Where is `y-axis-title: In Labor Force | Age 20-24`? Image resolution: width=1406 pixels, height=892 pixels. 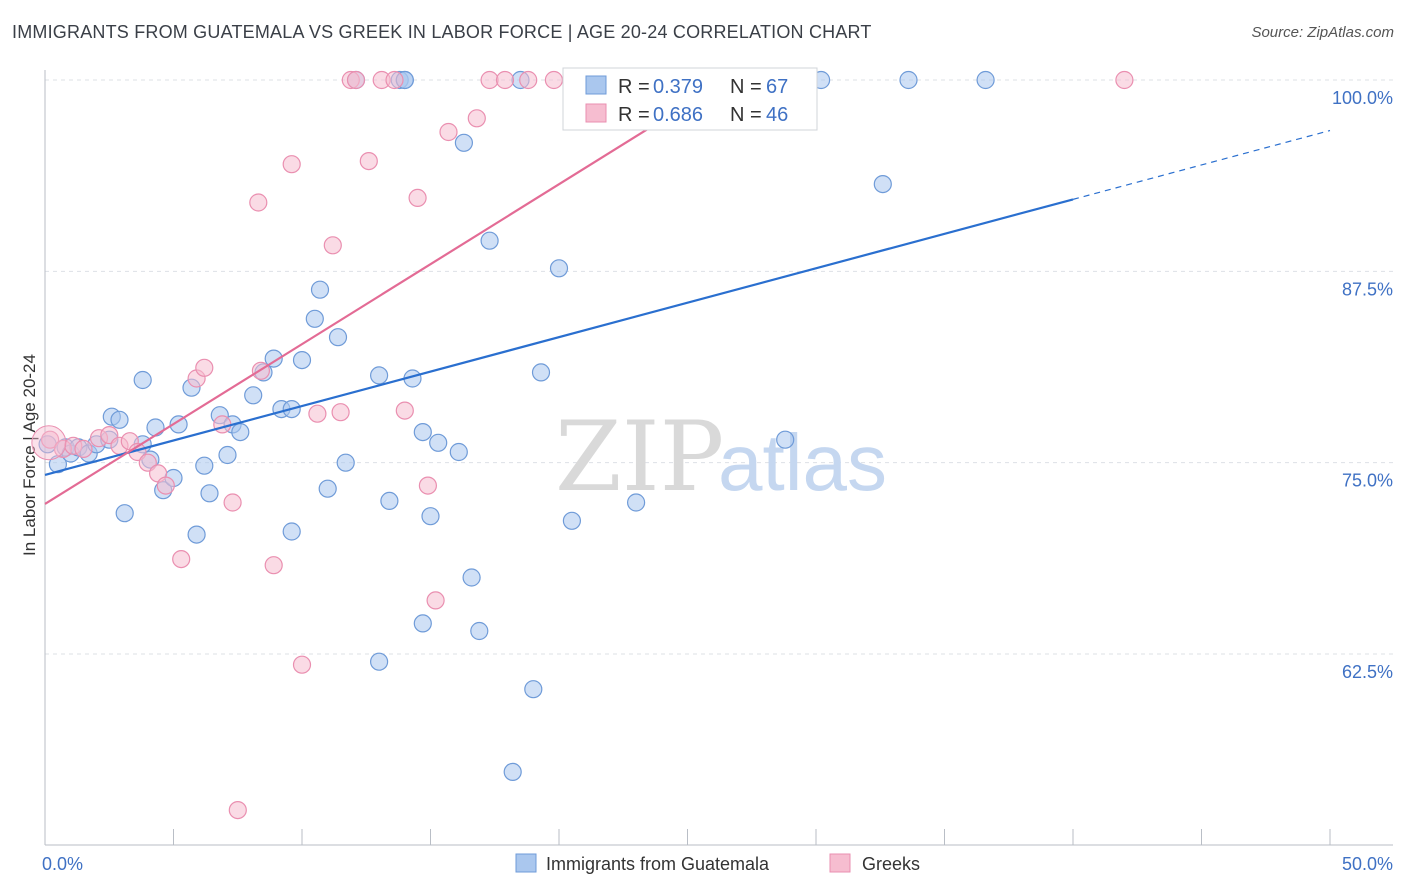
y-axis-title: In Labor Force | Age 20-24 is located at coordinates (29, 455).